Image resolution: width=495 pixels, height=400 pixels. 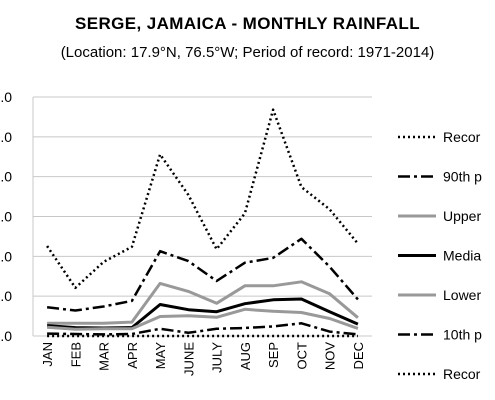 I want to click on legend-label: 10th p, so click(x=462, y=335).